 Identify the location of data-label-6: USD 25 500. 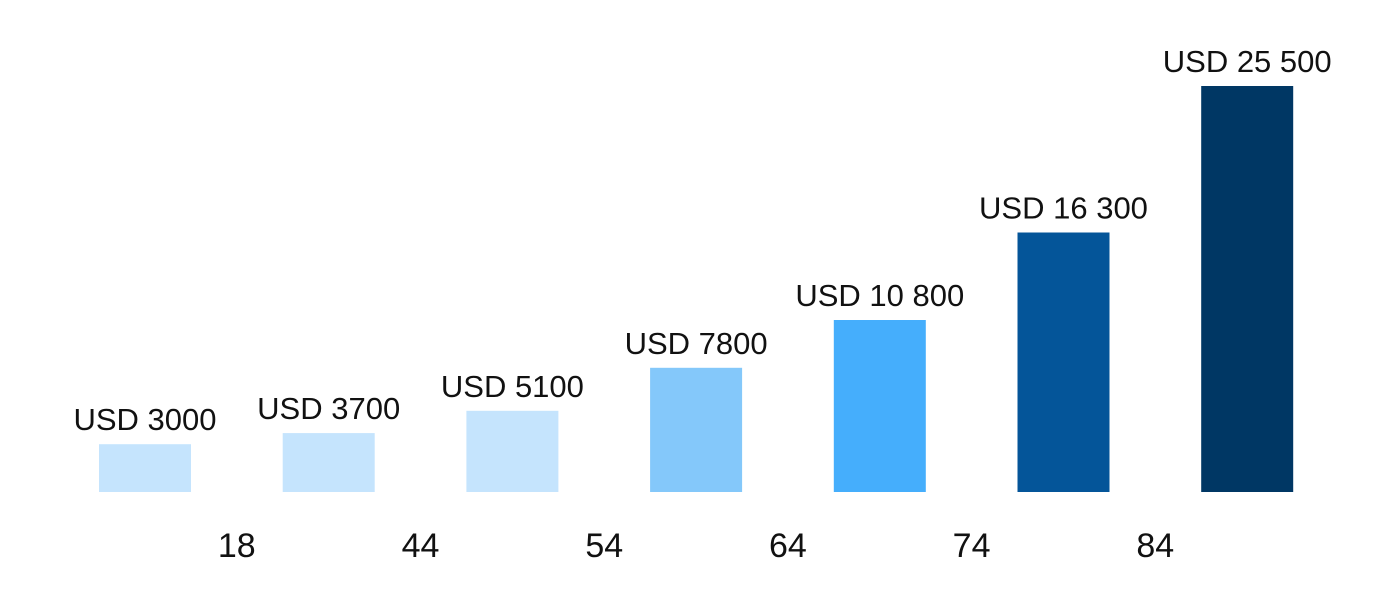
(1247, 61).